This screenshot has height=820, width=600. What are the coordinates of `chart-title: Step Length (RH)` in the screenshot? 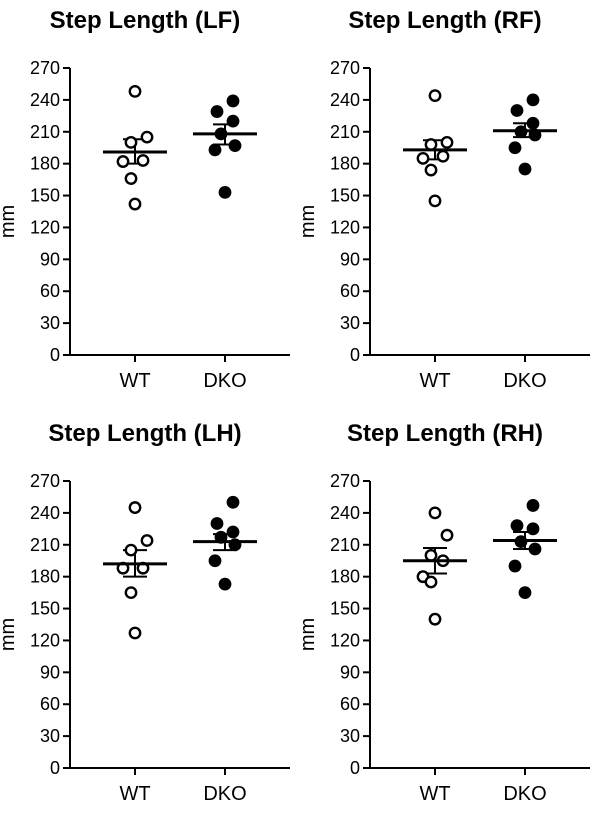 It's located at (445, 433).